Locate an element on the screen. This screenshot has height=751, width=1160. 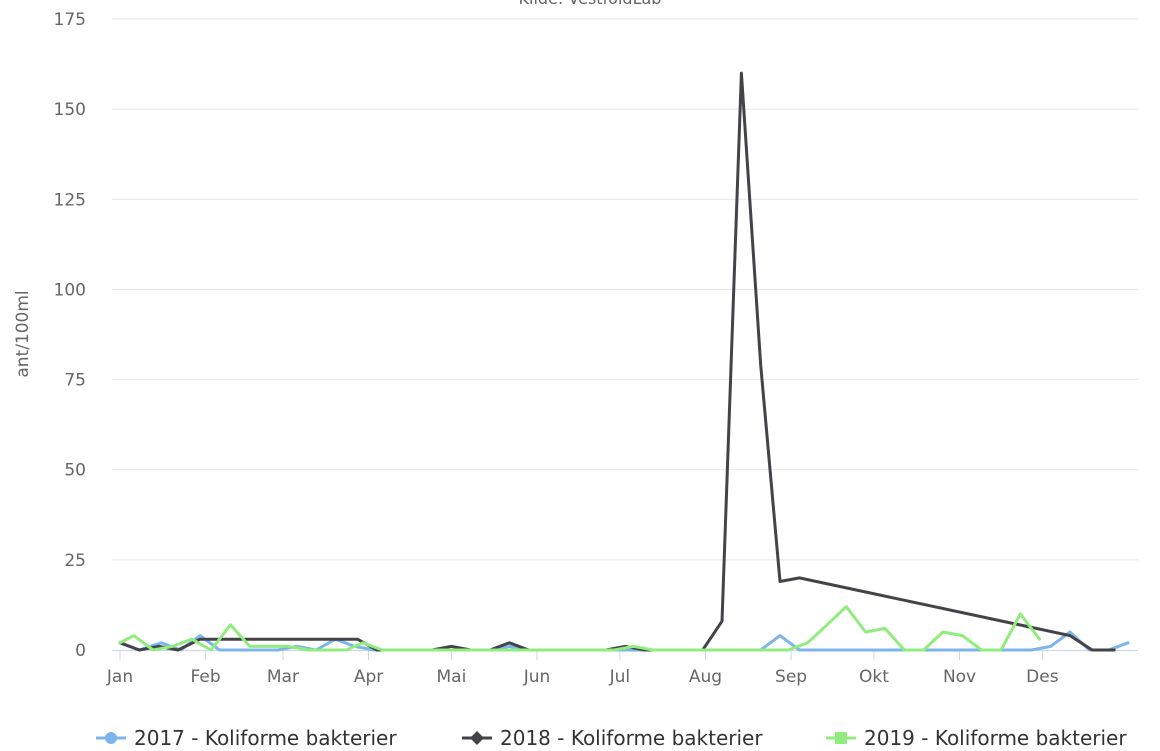
y-tick-label: 175 is located at coordinates (70, 20).